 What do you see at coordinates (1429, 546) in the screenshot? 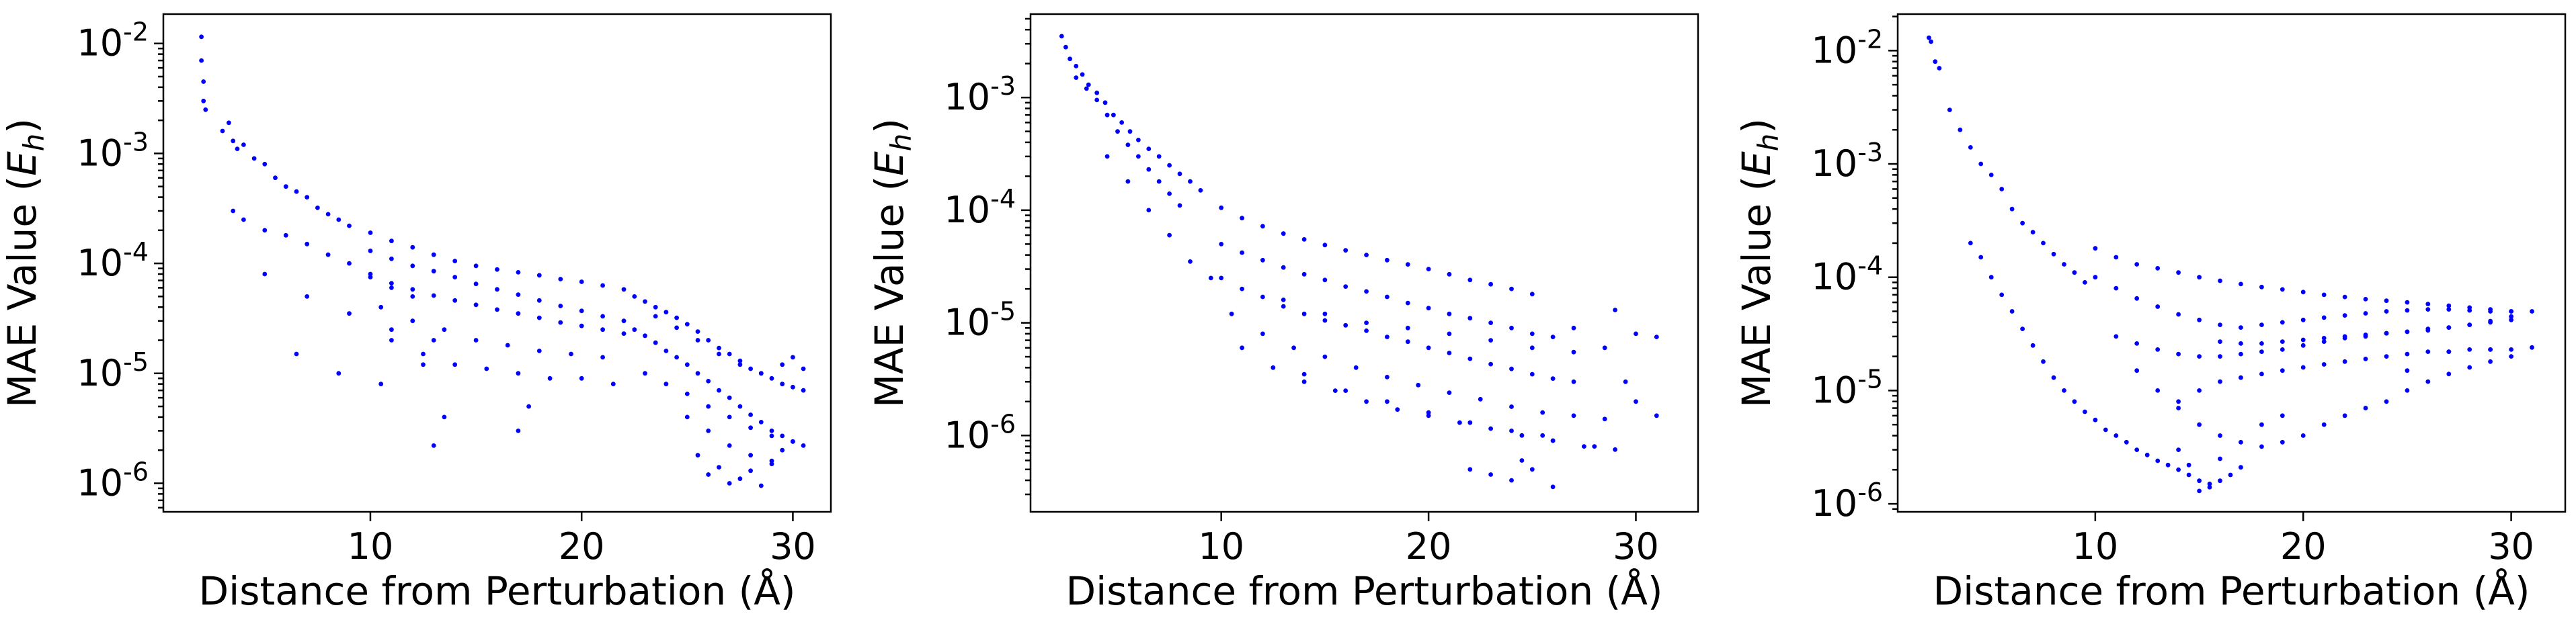
I see `x-tick-label: 20` at bounding box center [1429, 546].